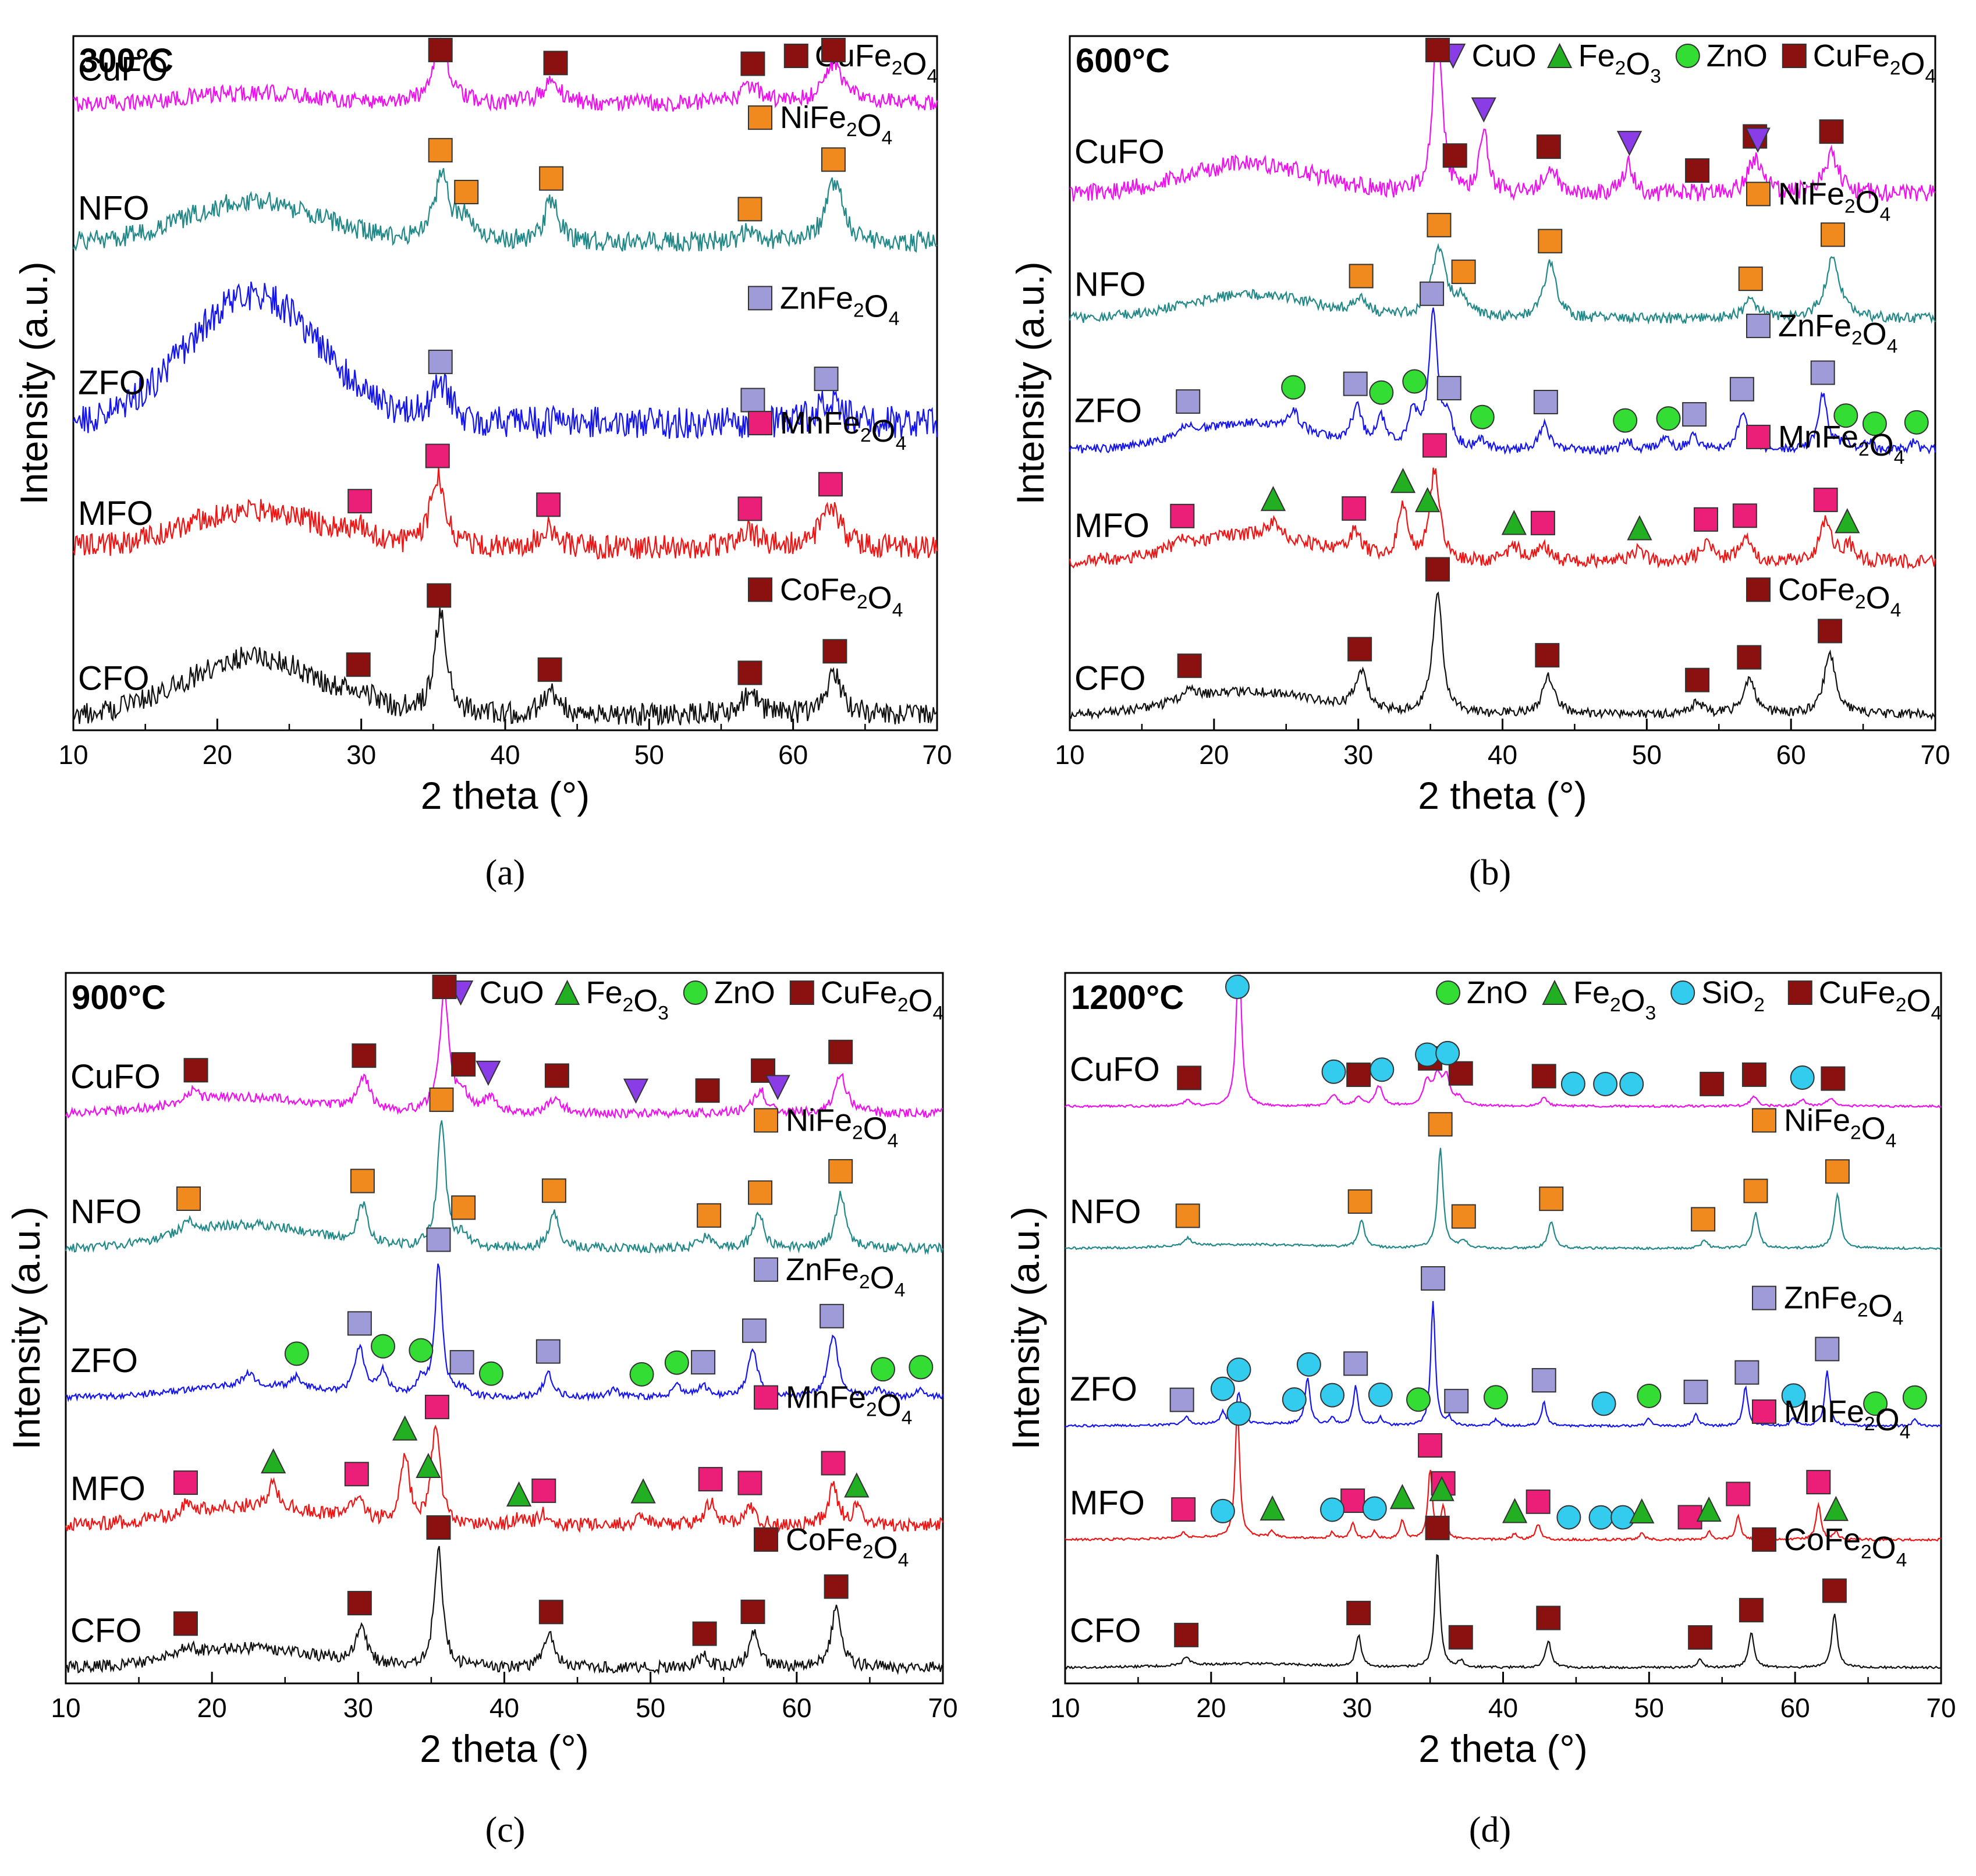  I want to click on x-tick-label: 70, so click(1935, 755).